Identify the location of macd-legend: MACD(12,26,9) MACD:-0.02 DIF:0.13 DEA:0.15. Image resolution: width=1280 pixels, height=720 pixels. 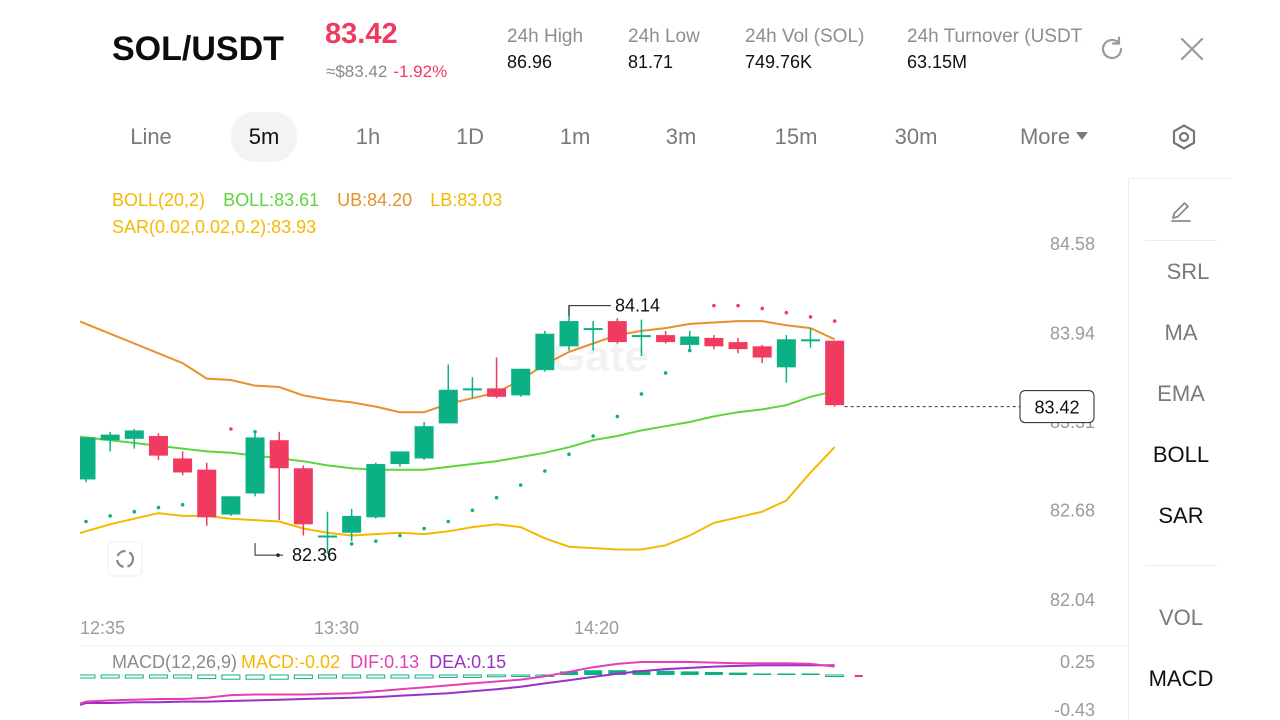
(318, 662).